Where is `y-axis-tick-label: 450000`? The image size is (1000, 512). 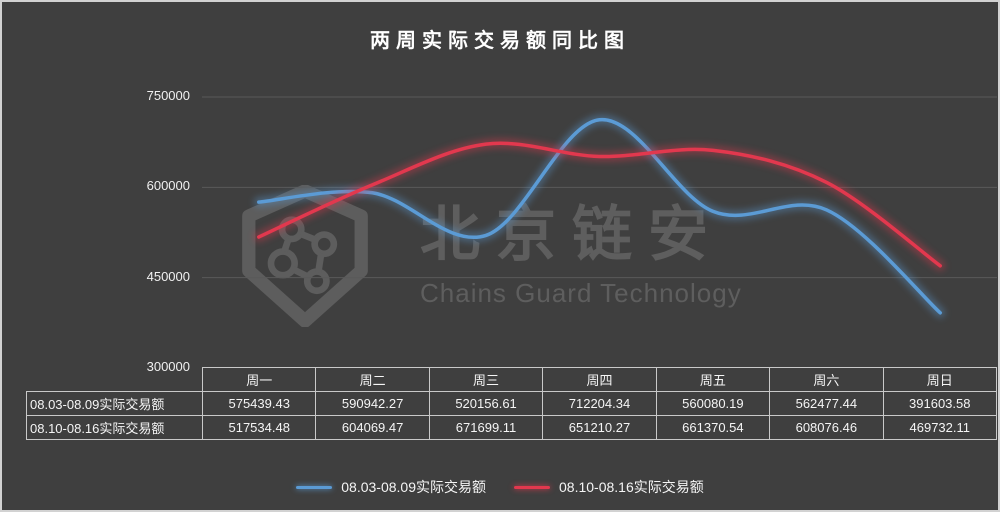
y-axis-tick-label: 450000 is located at coordinates (168, 276).